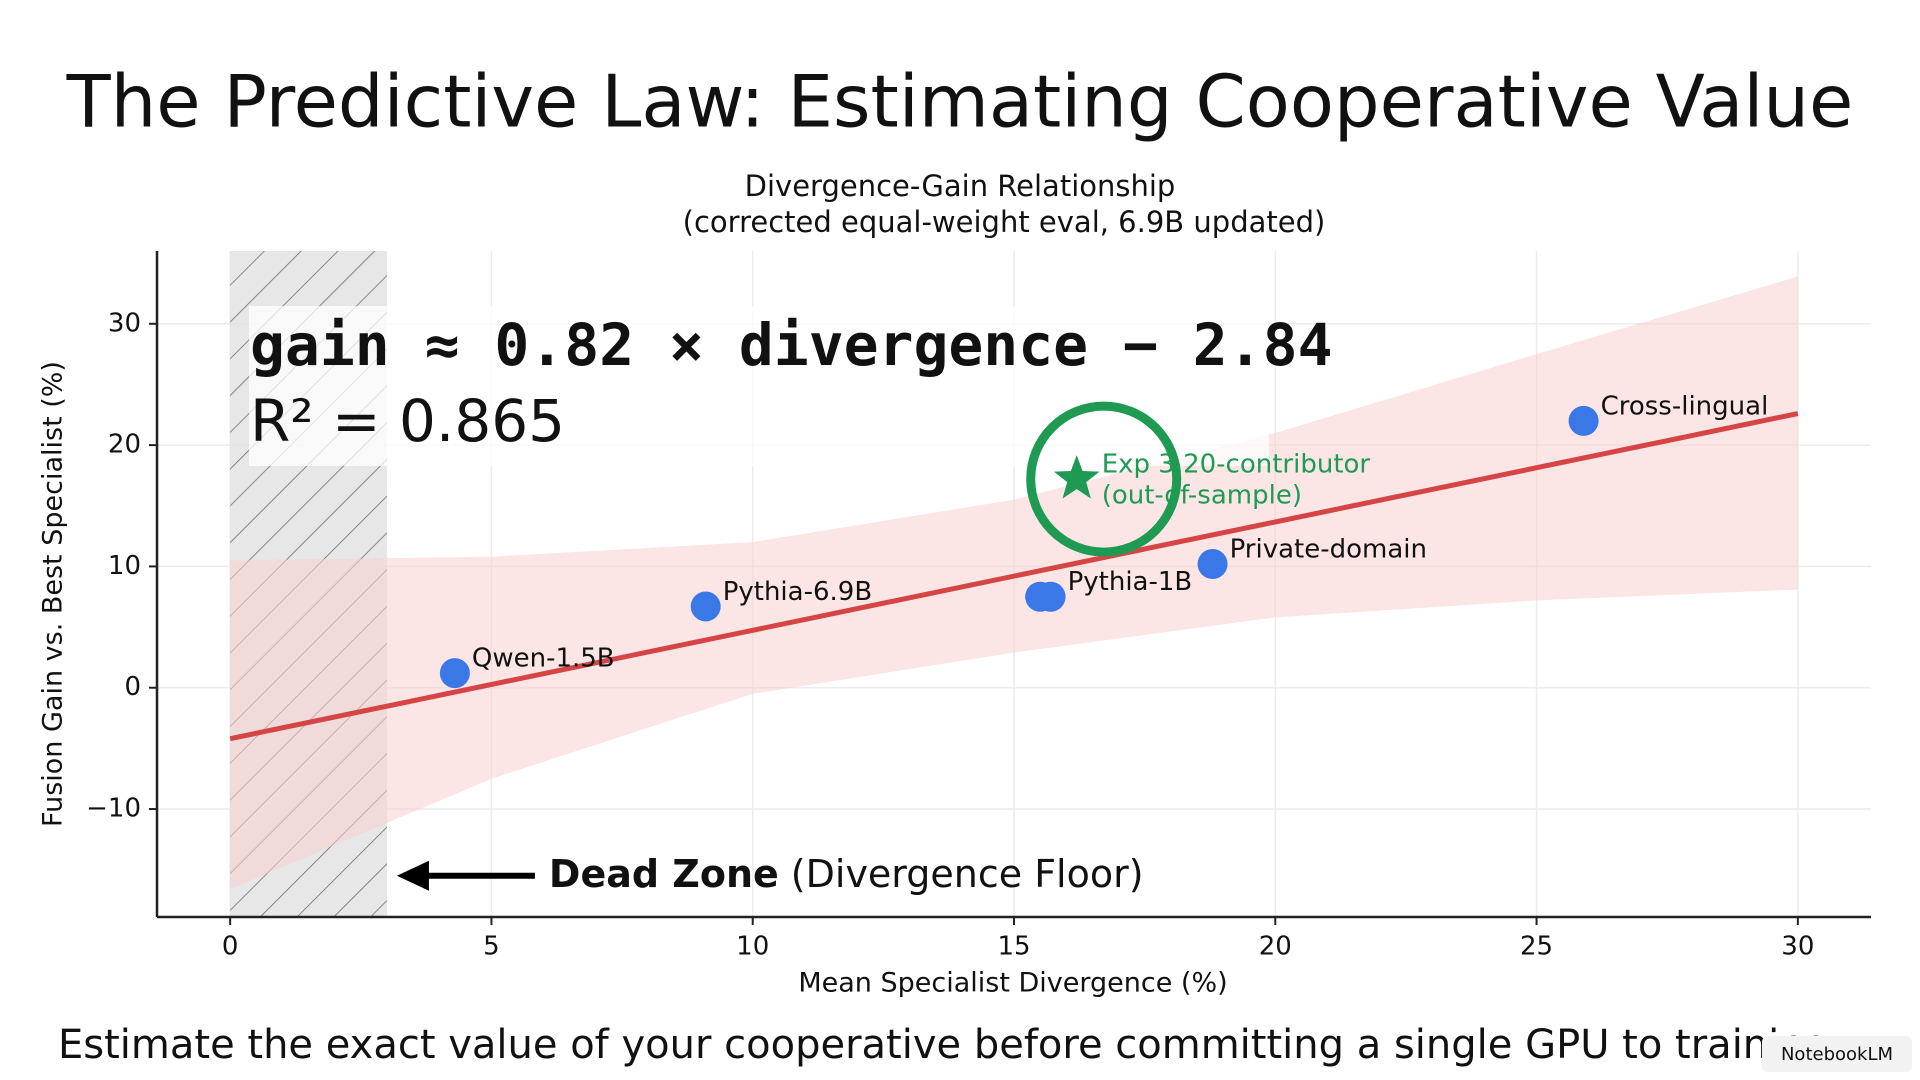  What do you see at coordinates (230, 947) in the screenshot?
I see `x-tick-label: 0` at bounding box center [230, 947].